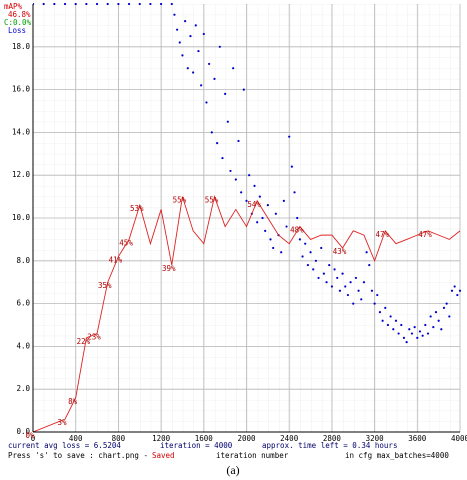 This screenshot has width=467, height=480. Describe the element at coordinates (169, 268) in the screenshot. I see `map-label: 39%` at that location.